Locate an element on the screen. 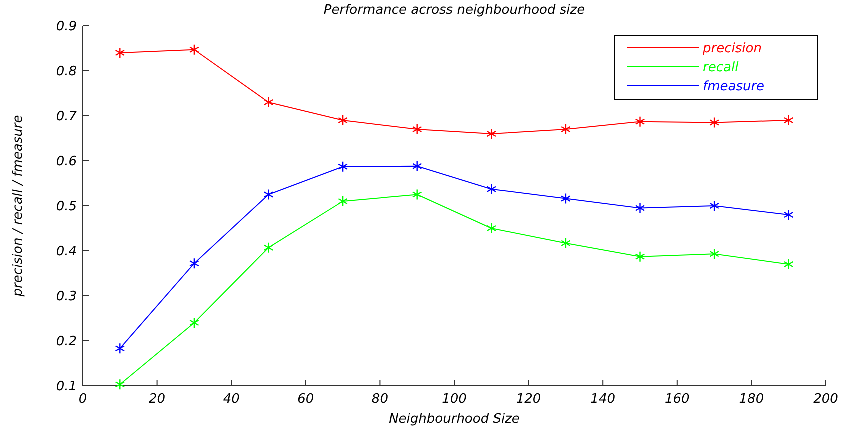 The width and height of the screenshot is (849, 432). x-tick-label: 0 is located at coordinates (83, 399).